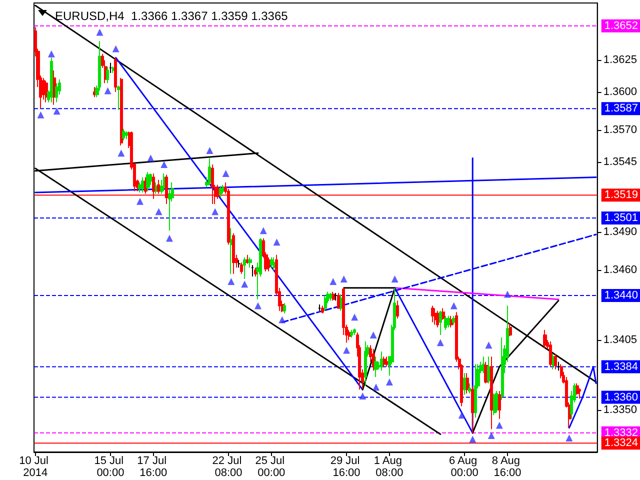 This screenshot has height=480, width=640. Describe the element at coordinates (228, 467) in the screenshot. I see `x-tick-label: 22 Jul 08:00` at that location.